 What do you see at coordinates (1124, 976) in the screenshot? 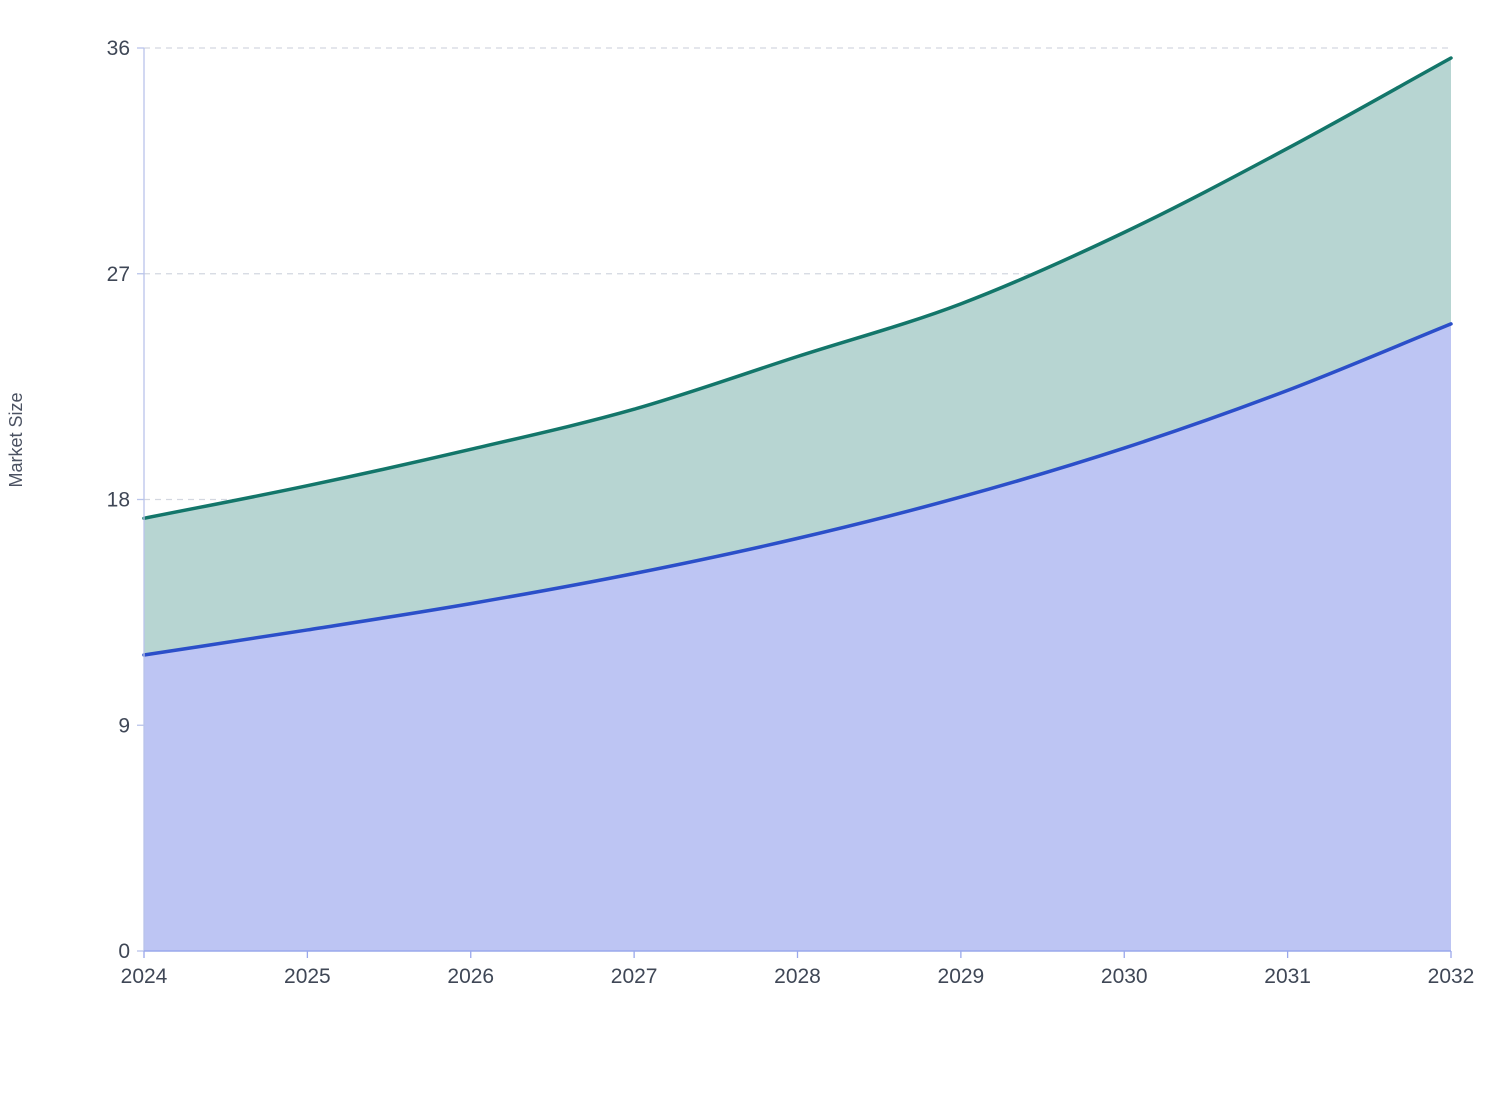
I see `x-tick-label-2030: 2030` at bounding box center [1124, 976].